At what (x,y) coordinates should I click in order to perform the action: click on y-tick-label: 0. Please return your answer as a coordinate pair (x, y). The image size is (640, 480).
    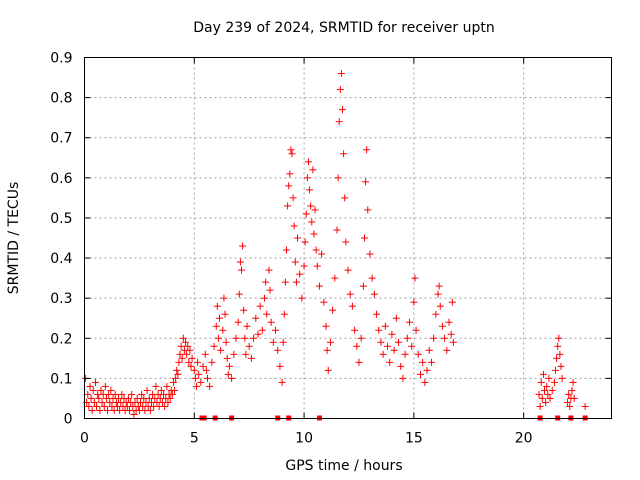
    Looking at the image, I should click on (68, 420).